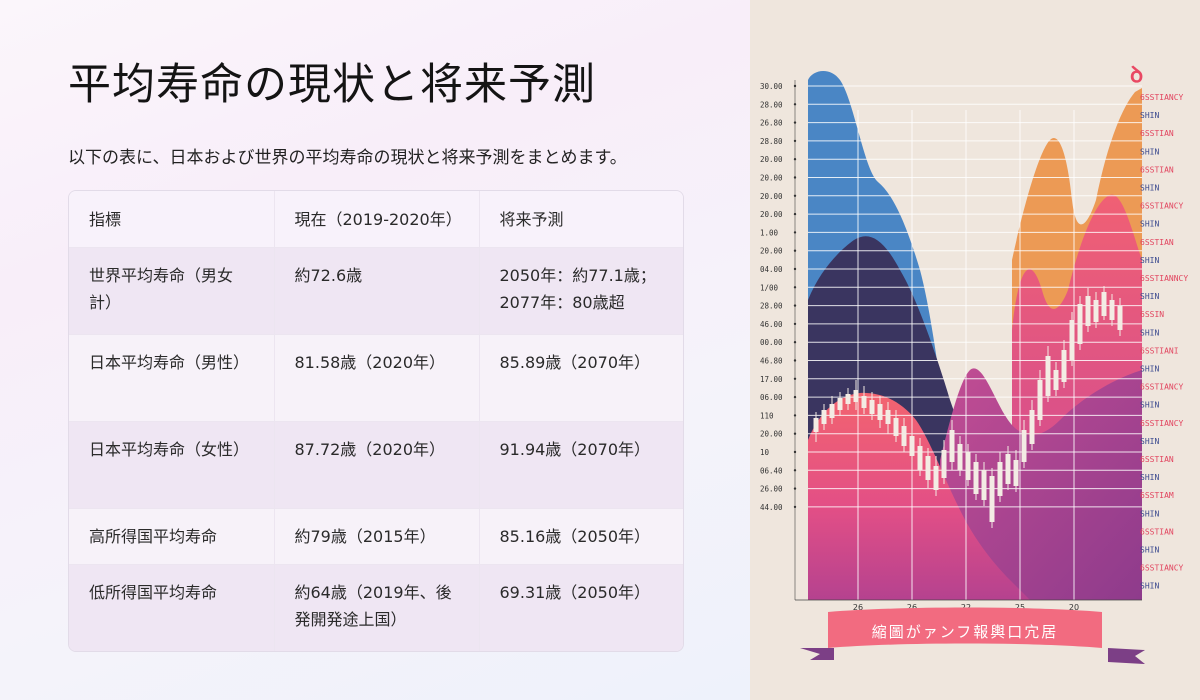 The height and width of the screenshot is (700, 1200). Describe the element at coordinates (771, 470) in the screenshot. I see `y-tick-label: 06.40` at that location.